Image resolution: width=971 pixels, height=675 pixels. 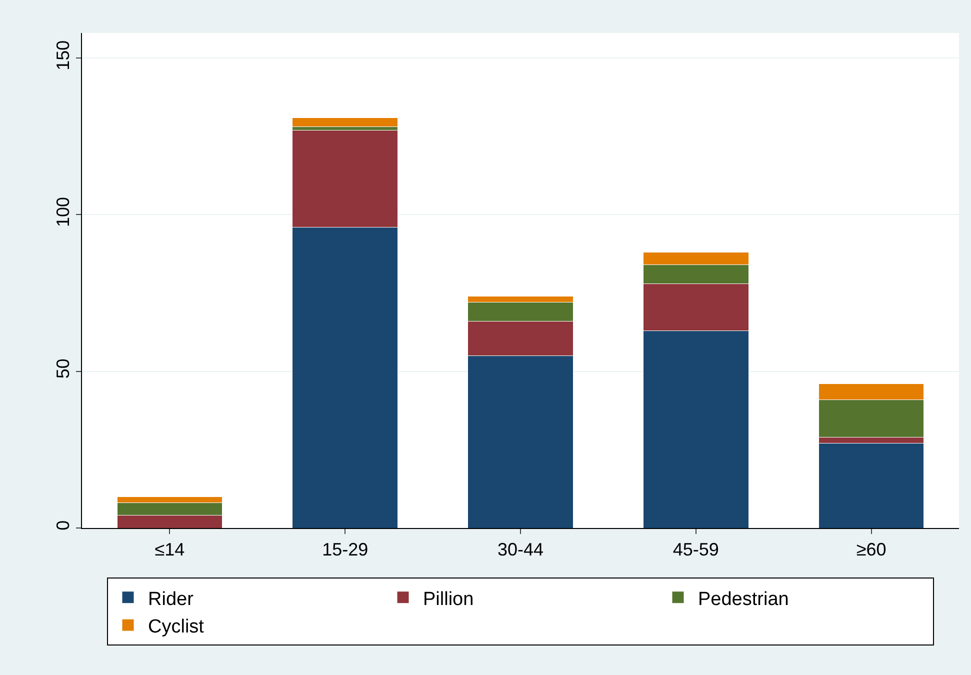 I want to click on legend-label: Pillion, so click(x=448, y=599).